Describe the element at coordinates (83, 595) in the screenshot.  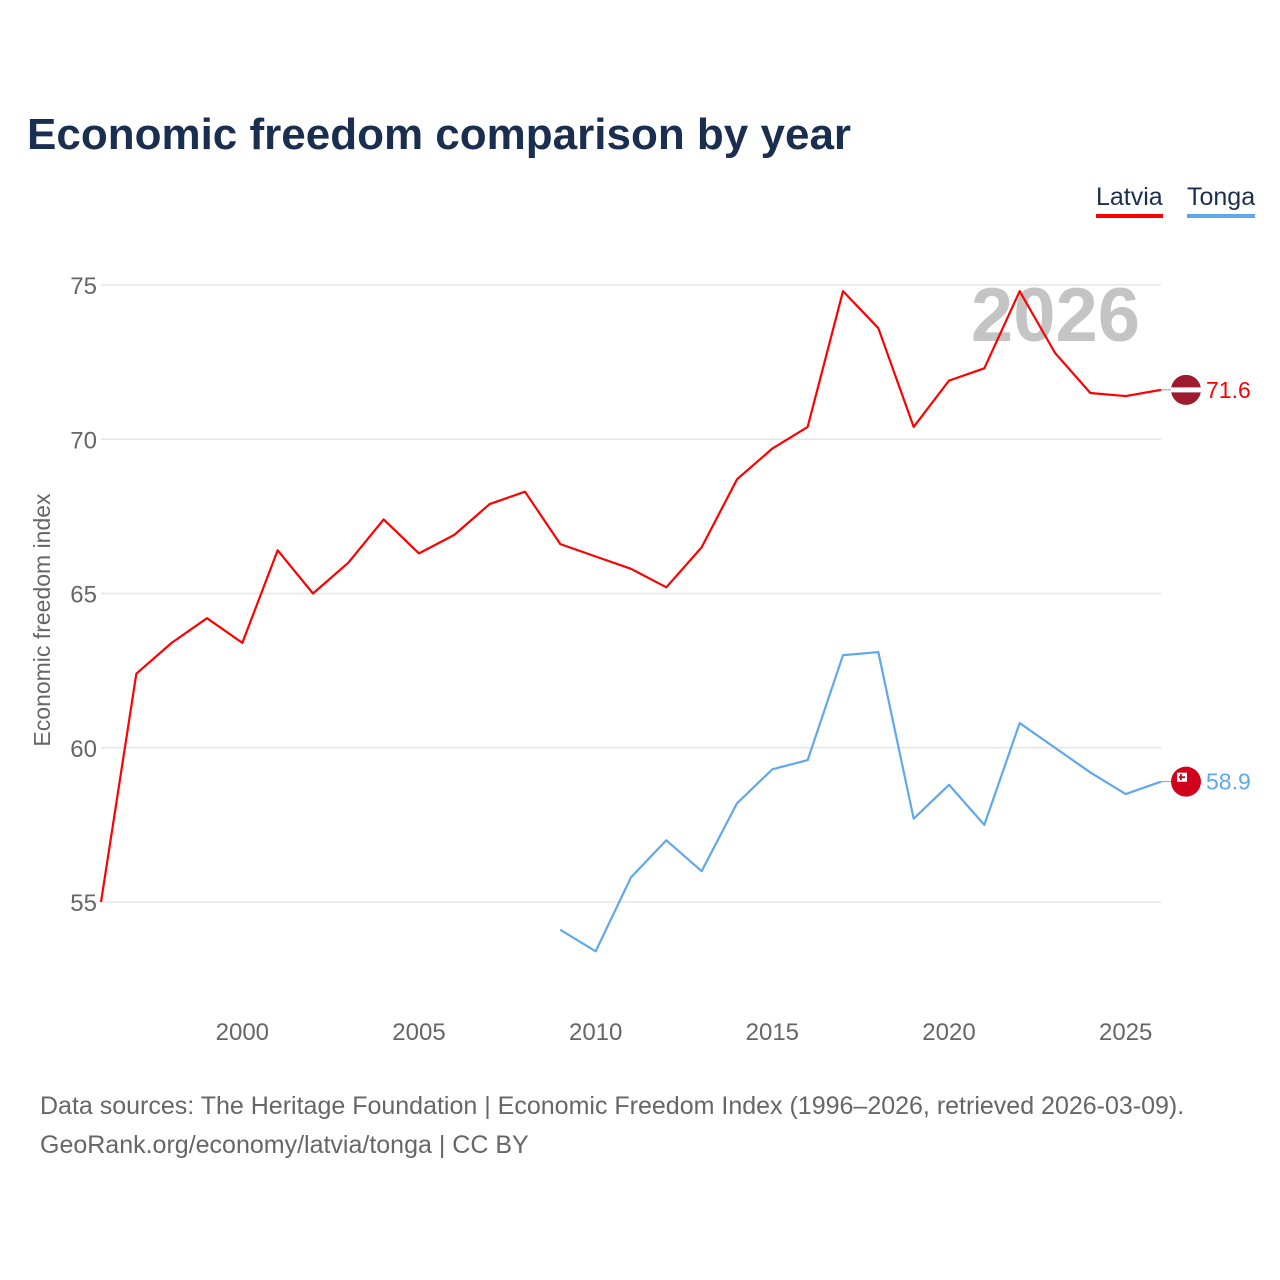
I see `y-tick-label: 65` at that location.